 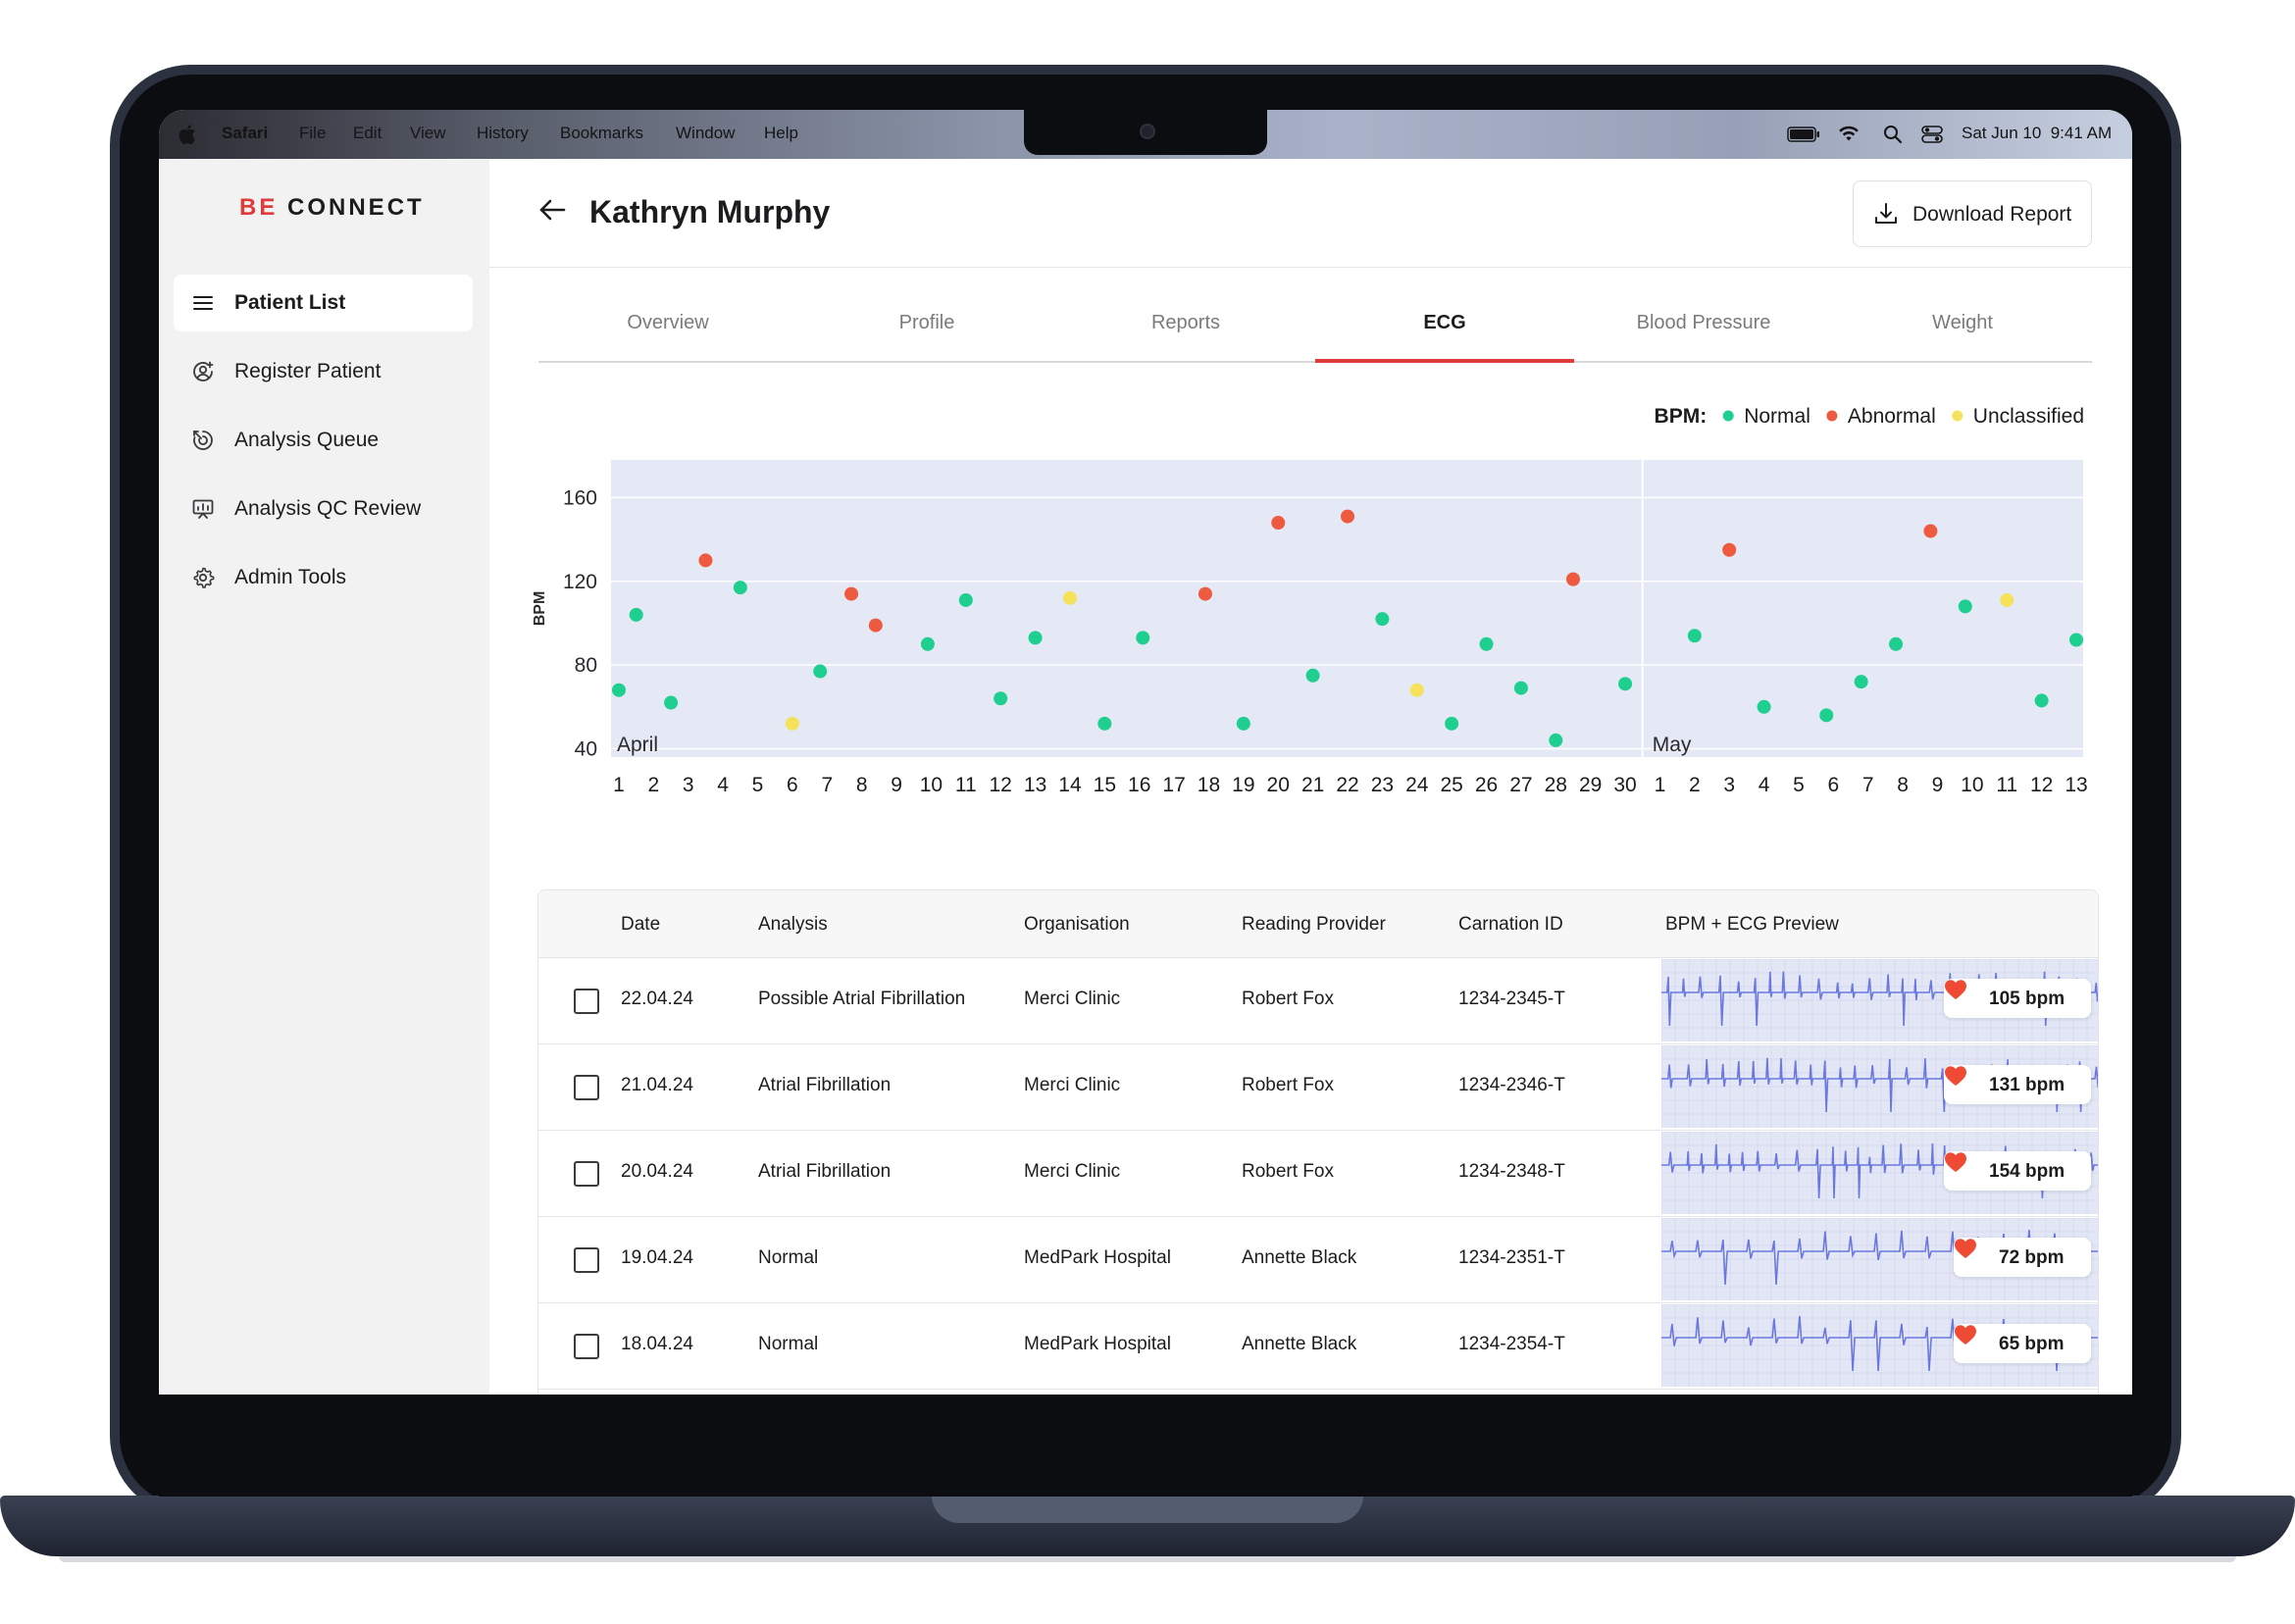 I want to click on ecg-waveform, so click(x=1879, y=1259).